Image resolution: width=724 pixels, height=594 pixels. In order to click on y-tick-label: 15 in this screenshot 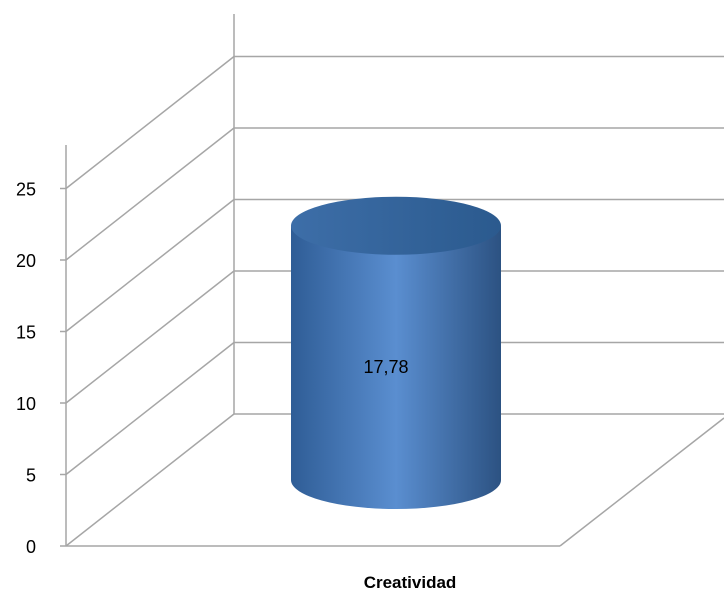, I will do `click(26, 333)`.